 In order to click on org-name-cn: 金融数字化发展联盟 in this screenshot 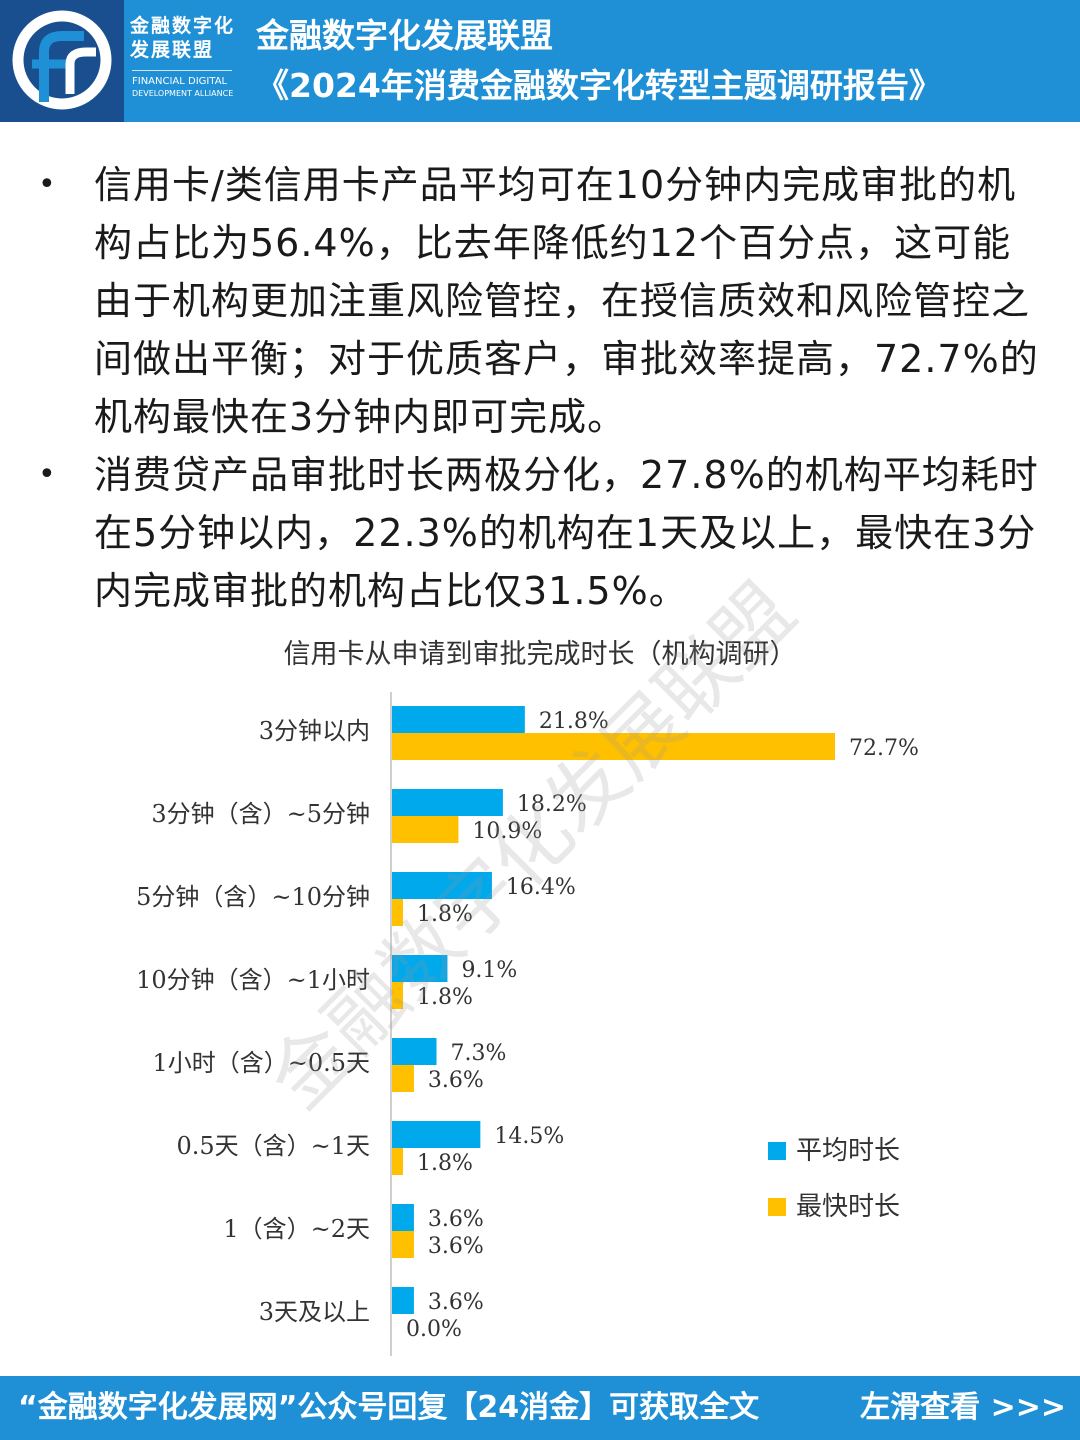, I will do `click(183, 38)`.